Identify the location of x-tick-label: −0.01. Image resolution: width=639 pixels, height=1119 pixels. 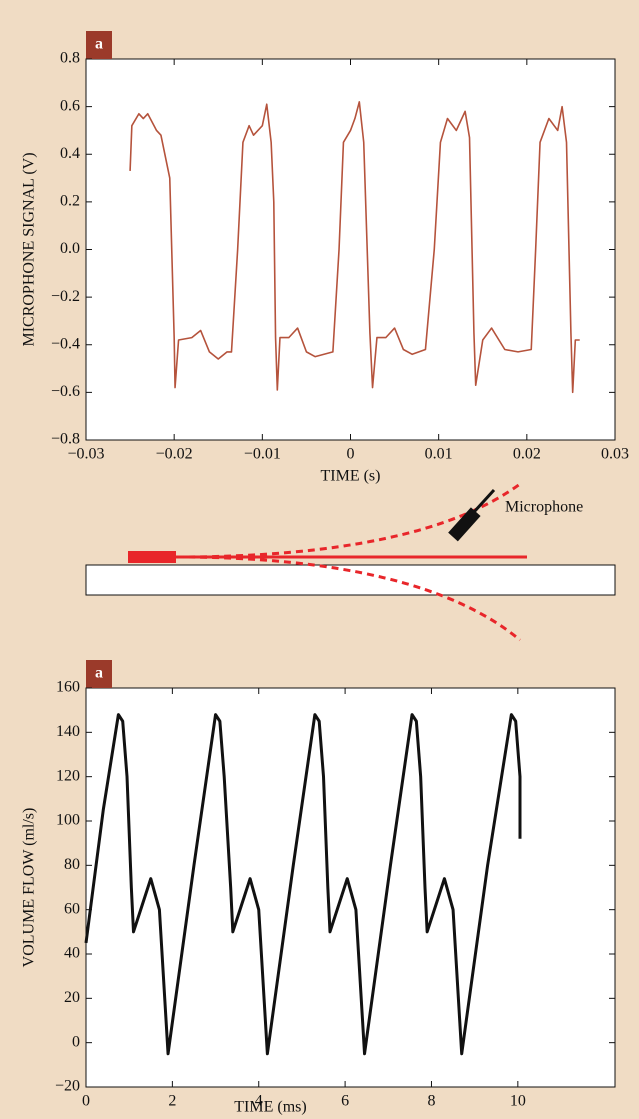
(262, 454).